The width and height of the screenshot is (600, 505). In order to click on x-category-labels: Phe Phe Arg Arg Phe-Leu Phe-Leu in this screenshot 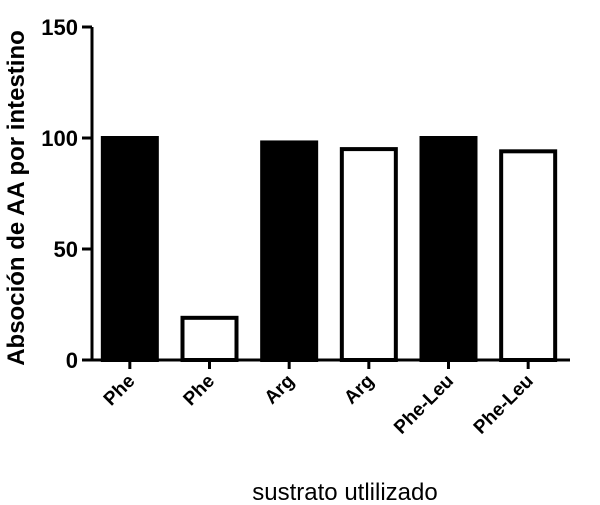, I will do `click(319, 399)`.